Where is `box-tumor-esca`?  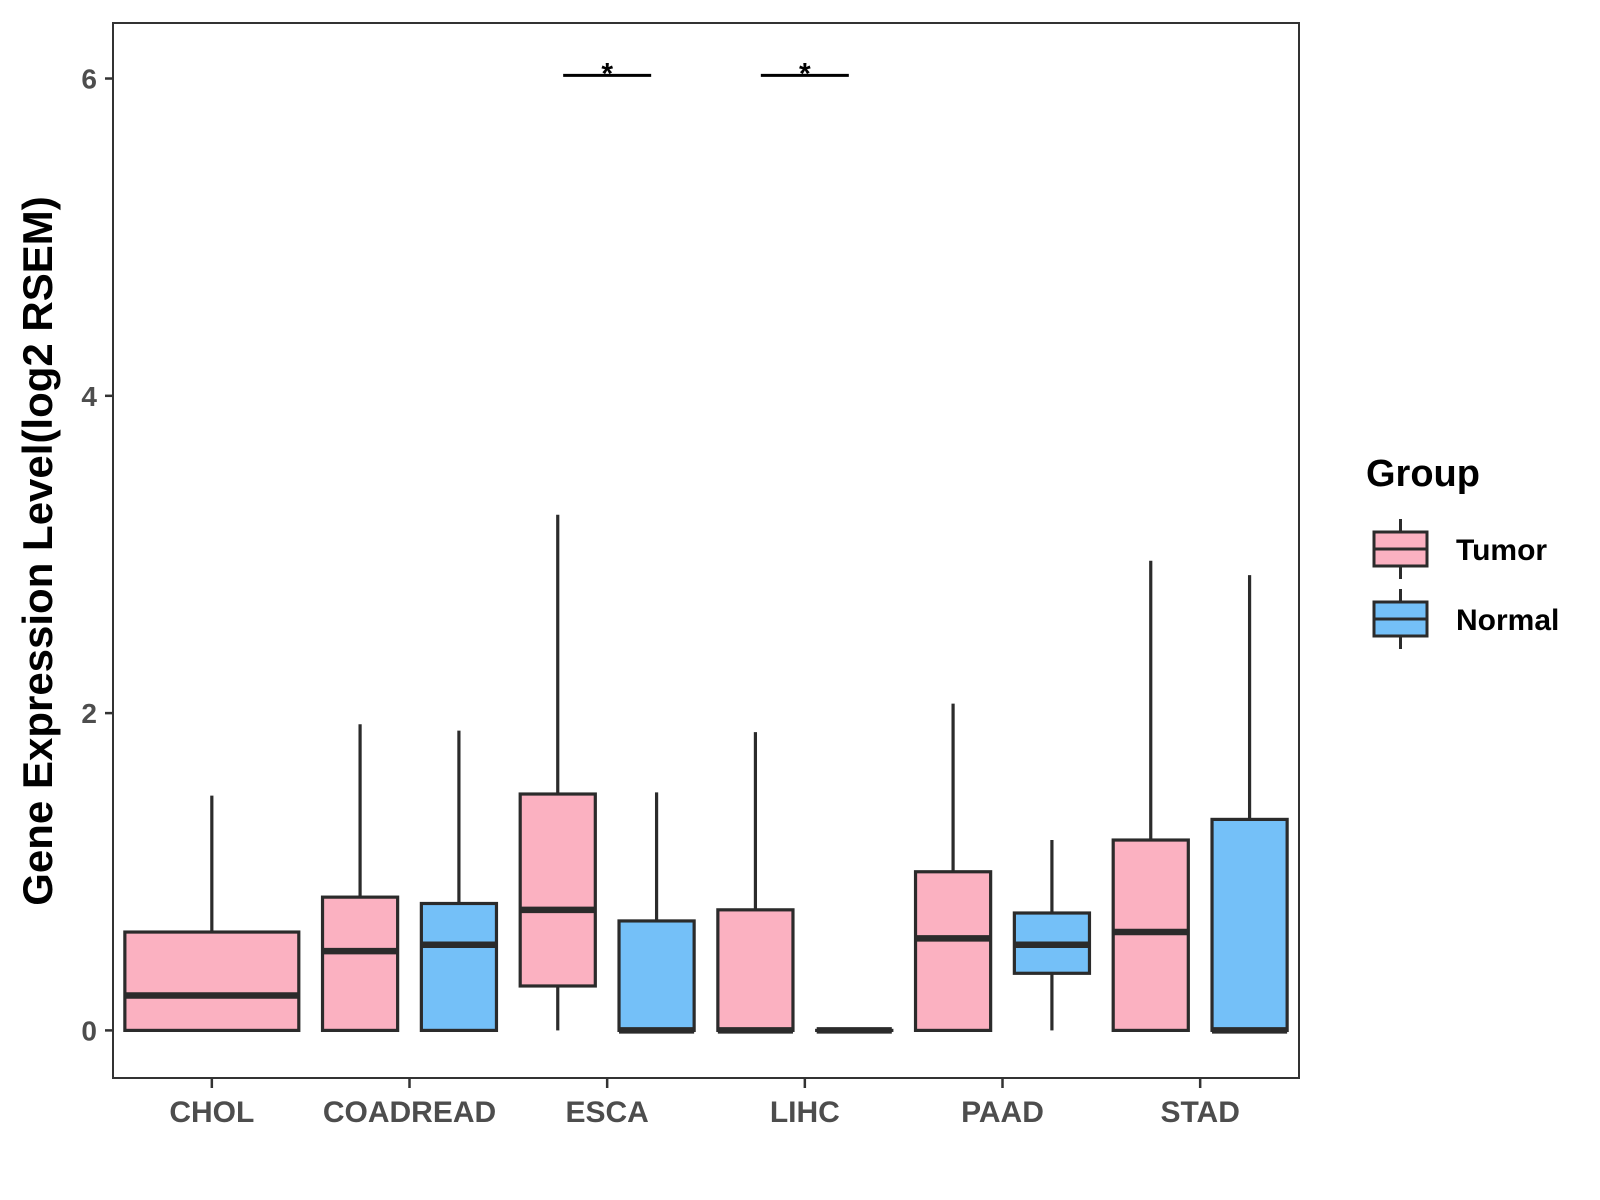
box-tumor-esca is located at coordinates (557, 890).